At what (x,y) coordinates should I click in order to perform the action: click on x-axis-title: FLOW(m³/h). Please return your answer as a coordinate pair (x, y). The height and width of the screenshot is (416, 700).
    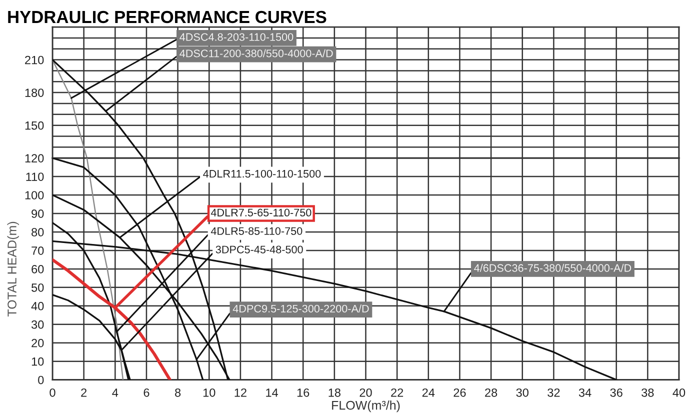
    Looking at the image, I should click on (366, 406).